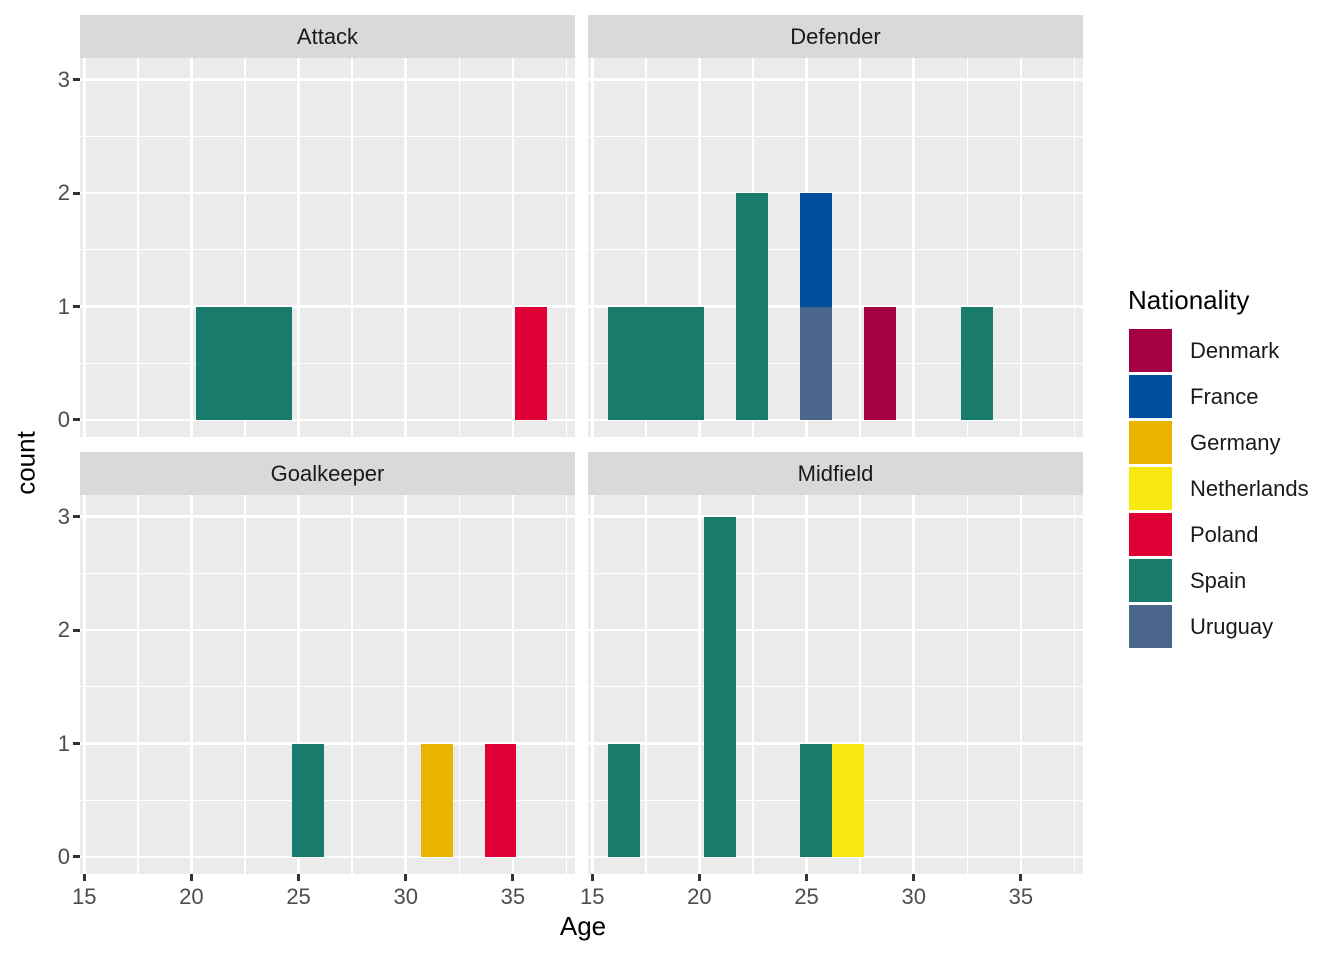 This screenshot has width=1344, height=960. Describe the element at coordinates (847, 800) in the screenshot. I see `bar-segment-netherlands` at that location.